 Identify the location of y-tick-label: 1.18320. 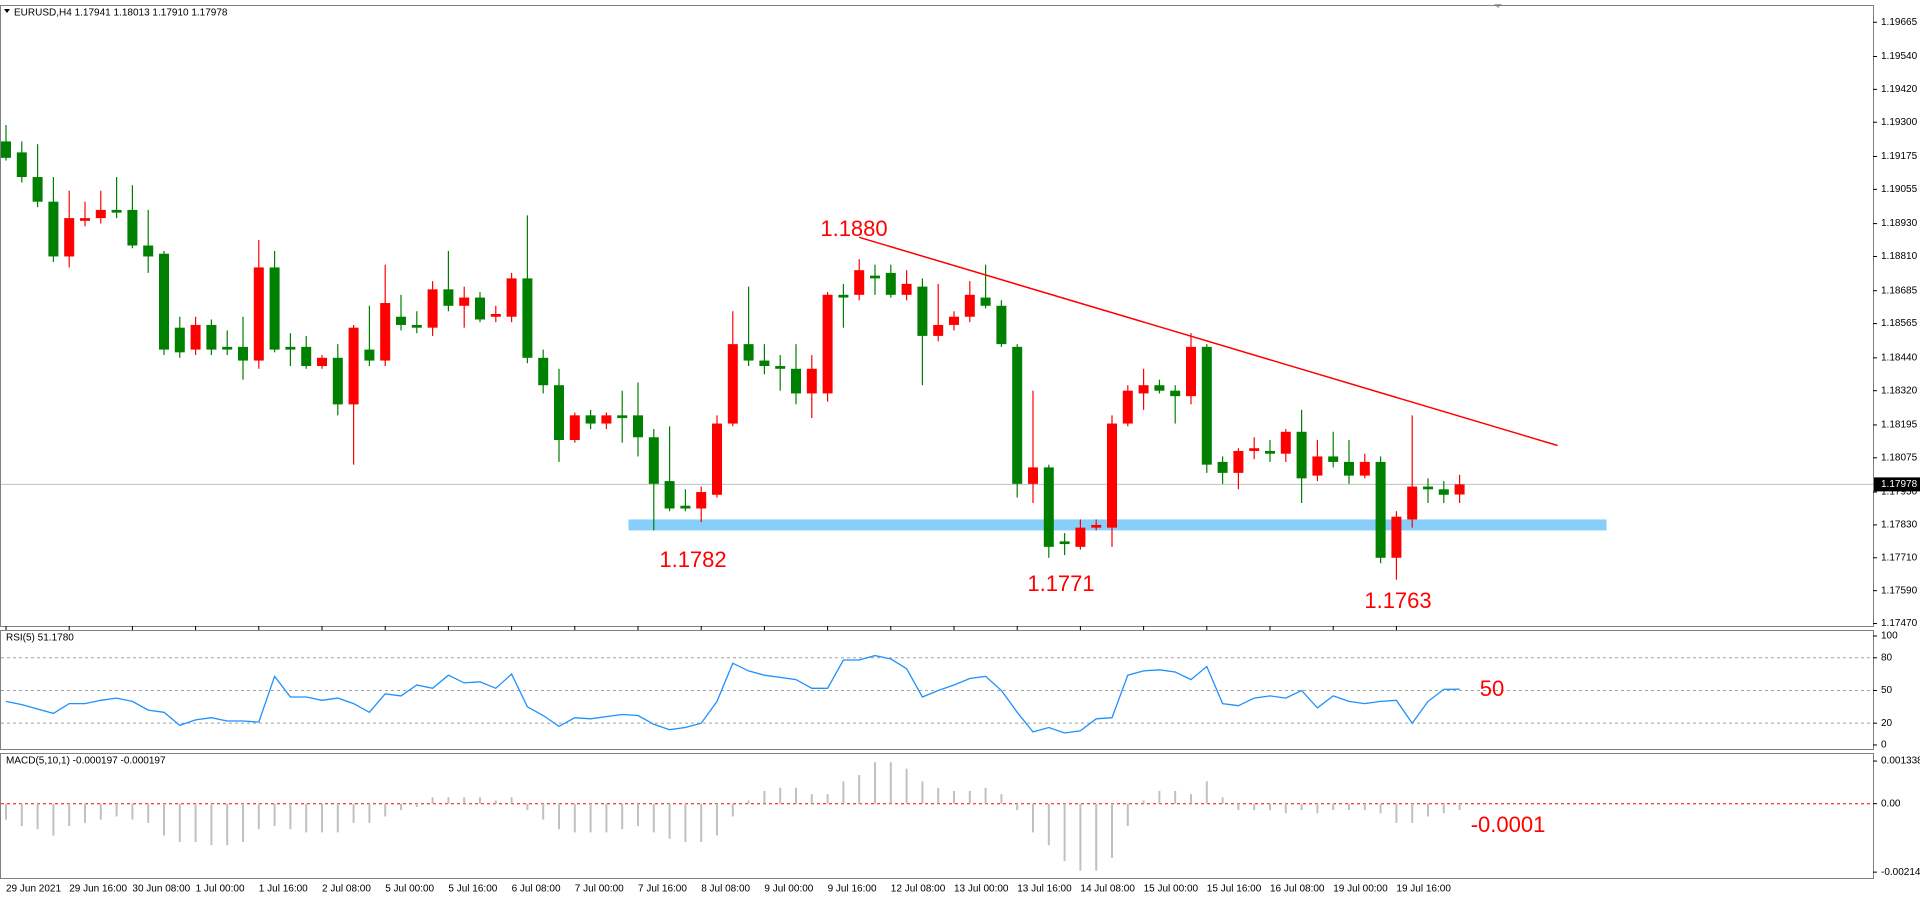
(1899, 390).